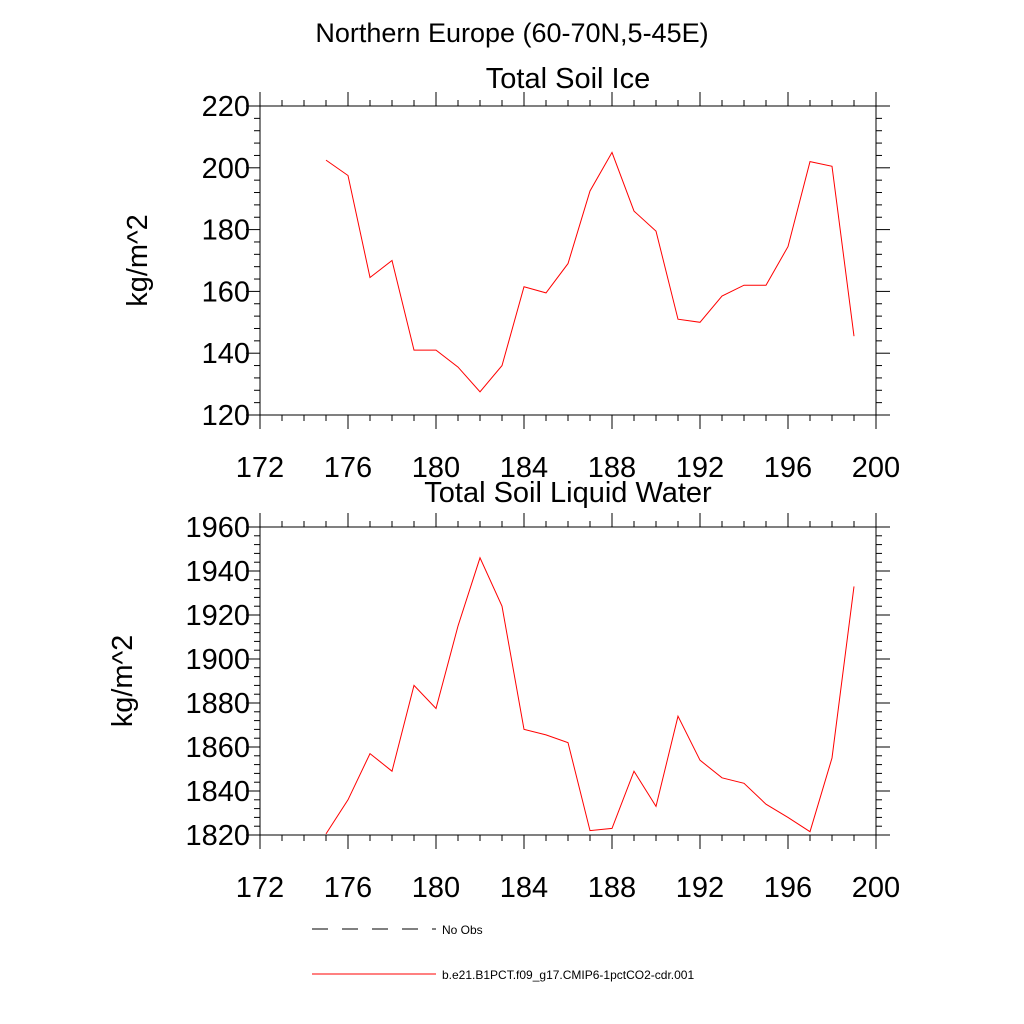 This screenshot has height=1024, width=1024. What do you see at coordinates (217, 528) in the screenshot?
I see `y-tick-label: 1960` at bounding box center [217, 528].